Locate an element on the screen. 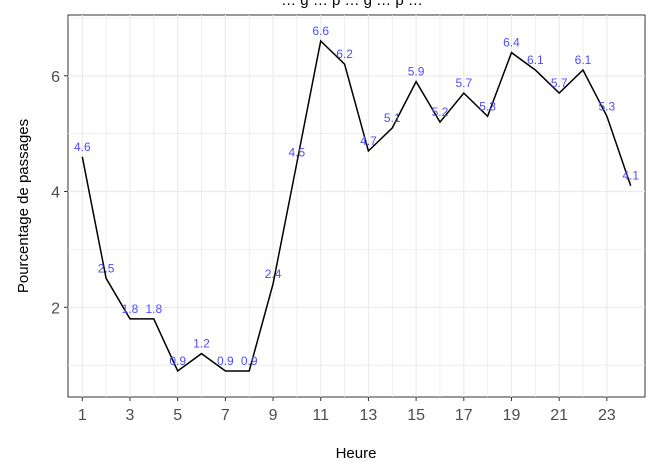  data-label: 4.7 is located at coordinates (368, 141).